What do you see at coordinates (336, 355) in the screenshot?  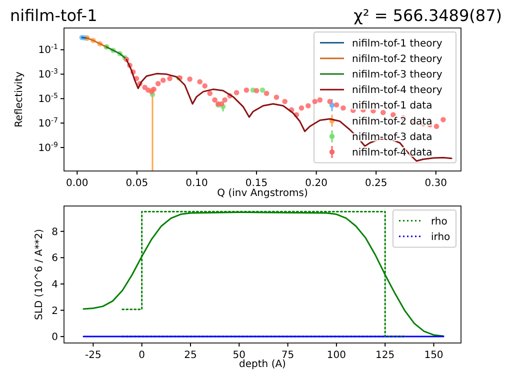 I see `x-tick-label: 100` at bounding box center [336, 355].